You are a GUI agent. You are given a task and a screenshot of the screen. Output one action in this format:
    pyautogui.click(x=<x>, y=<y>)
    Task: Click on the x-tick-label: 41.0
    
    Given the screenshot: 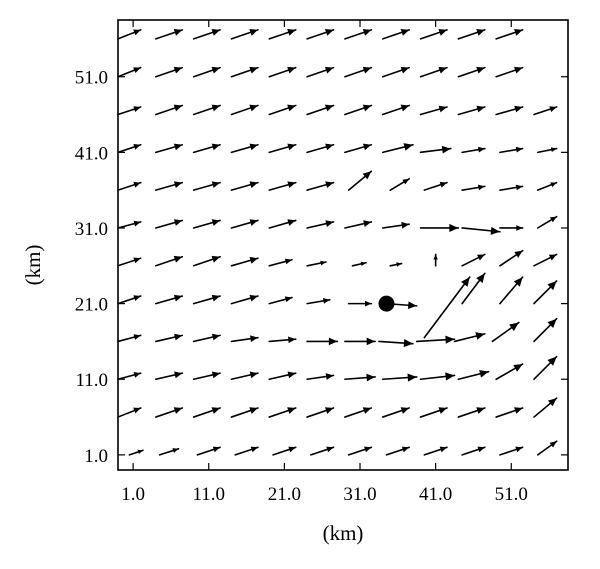 What is the action you would take?
    pyautogui.click(x=435, y=494)
    